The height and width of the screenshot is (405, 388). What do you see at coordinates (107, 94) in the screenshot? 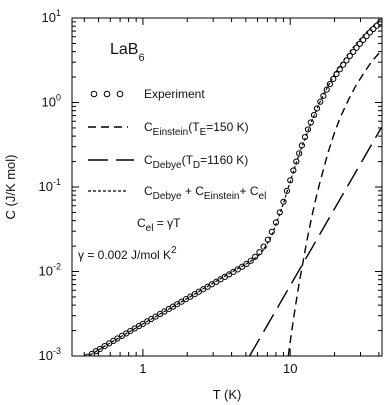
I see `legend-sample-experiment` at bounding box center [107, 94].